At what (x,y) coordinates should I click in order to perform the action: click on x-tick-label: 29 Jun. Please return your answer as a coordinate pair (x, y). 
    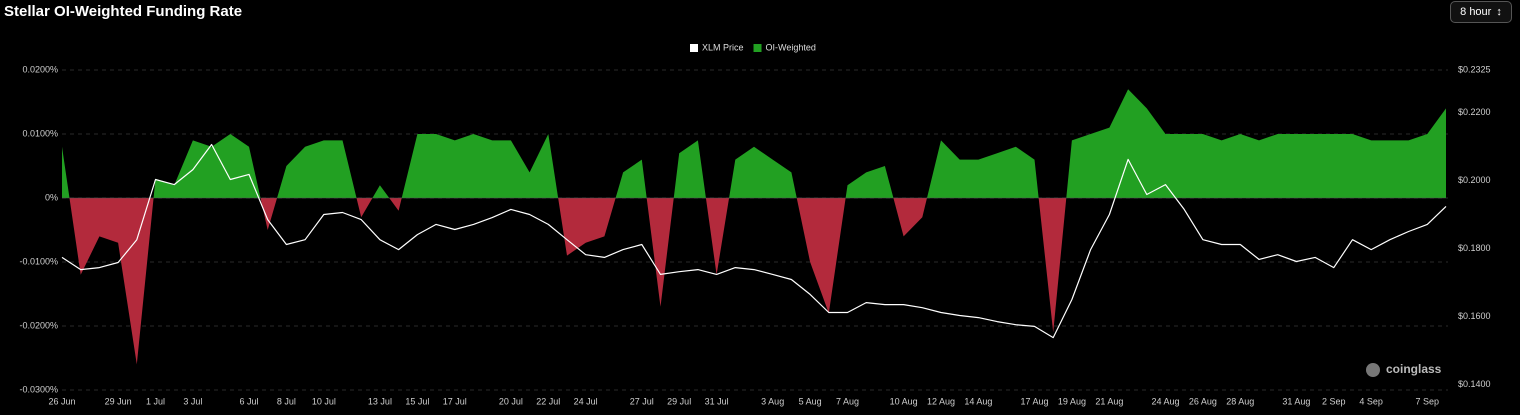
    Looking at the image, I should click on (118, 401).